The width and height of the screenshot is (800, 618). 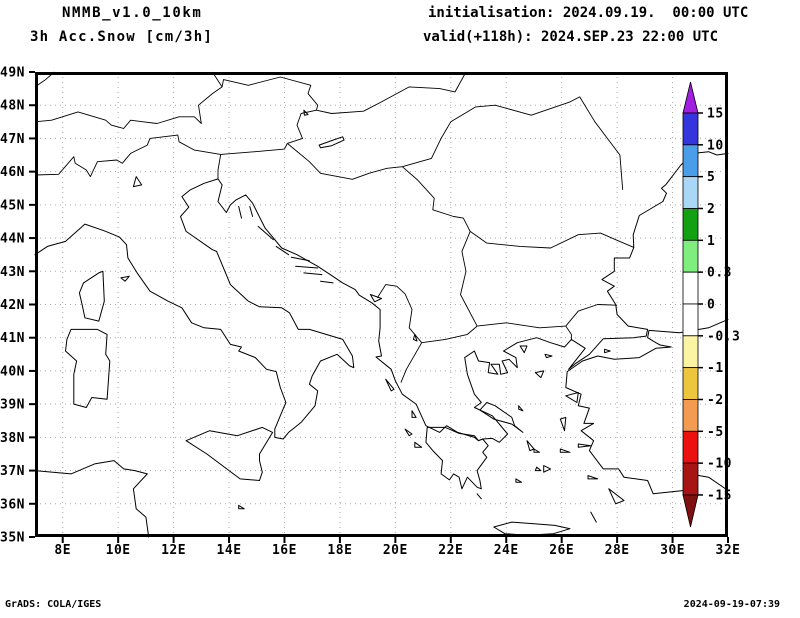 I want to click on lat-tick-label: 36N, so click(x=12, y=504).